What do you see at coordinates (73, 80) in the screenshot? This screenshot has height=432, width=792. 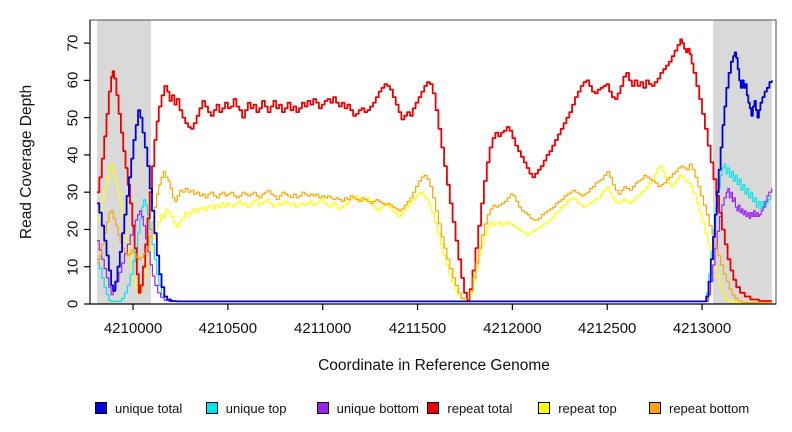 I see `y-tick-label: 60` at bounding box center [73, 80].